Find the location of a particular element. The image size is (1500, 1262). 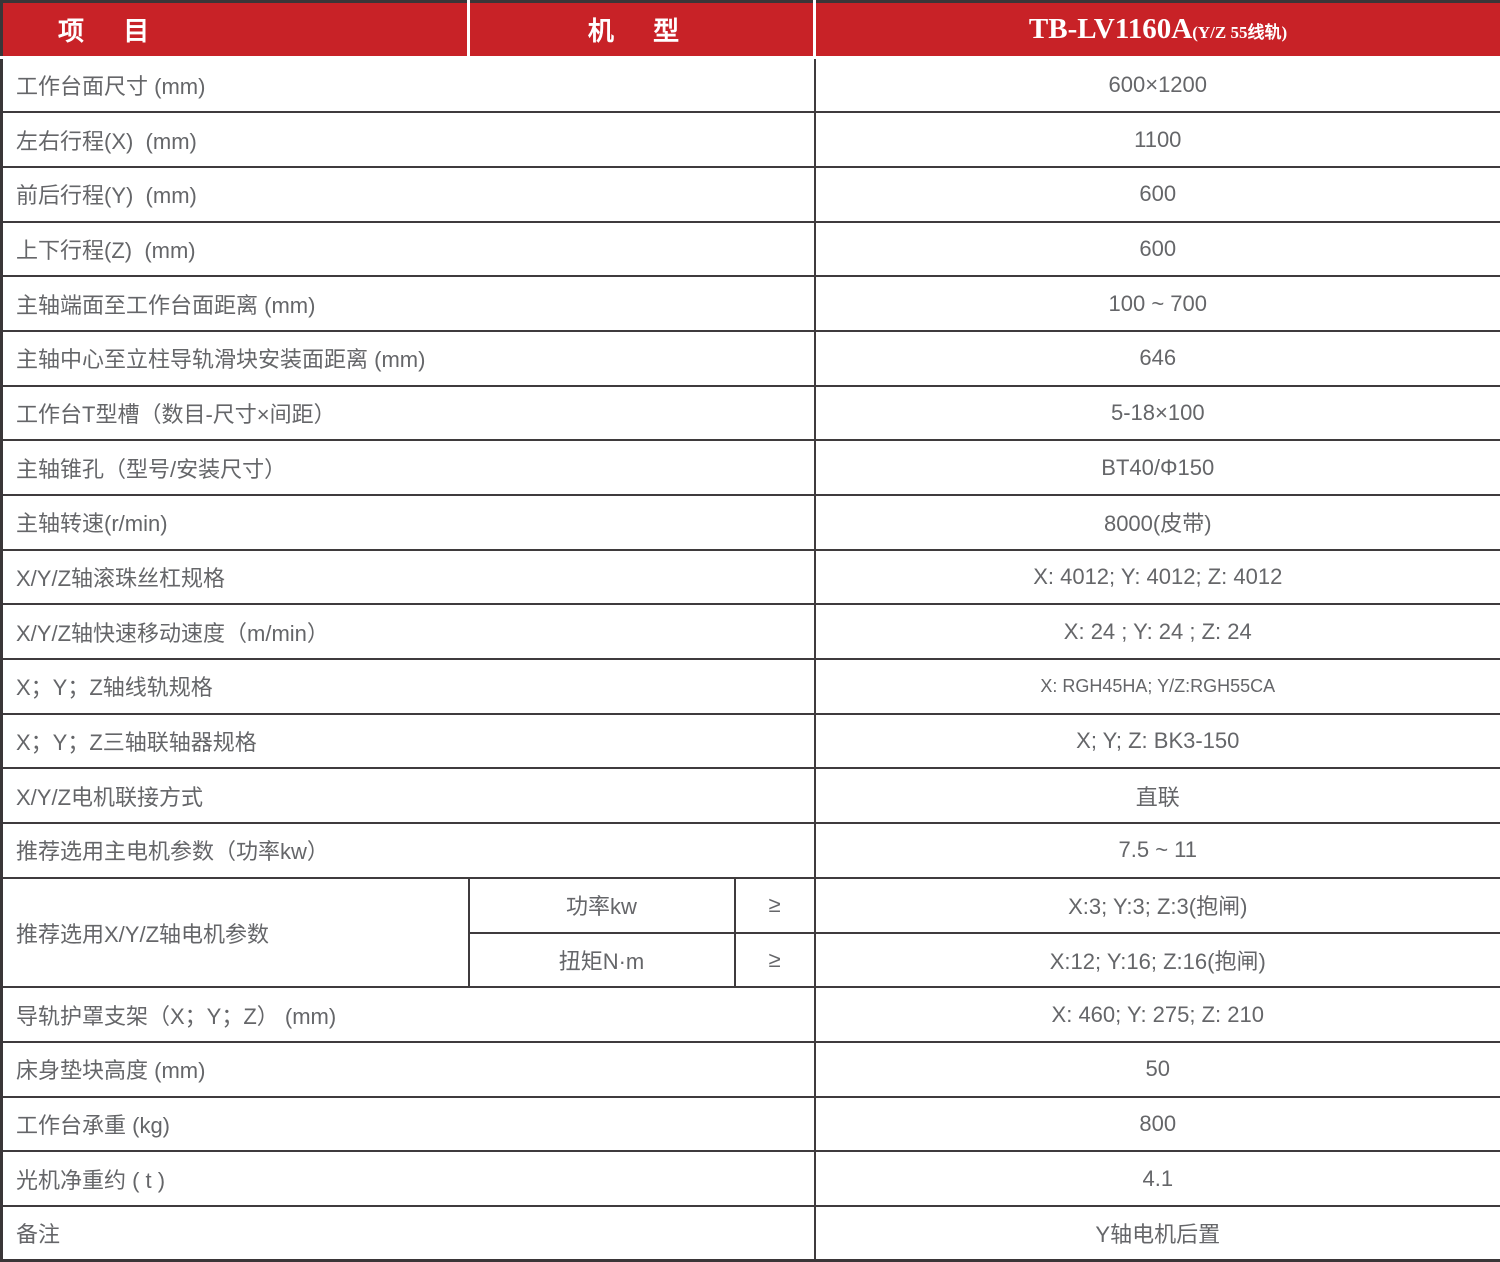

row-label: 床身垫块高度 (mm) is located at coordinates (408, 1069).